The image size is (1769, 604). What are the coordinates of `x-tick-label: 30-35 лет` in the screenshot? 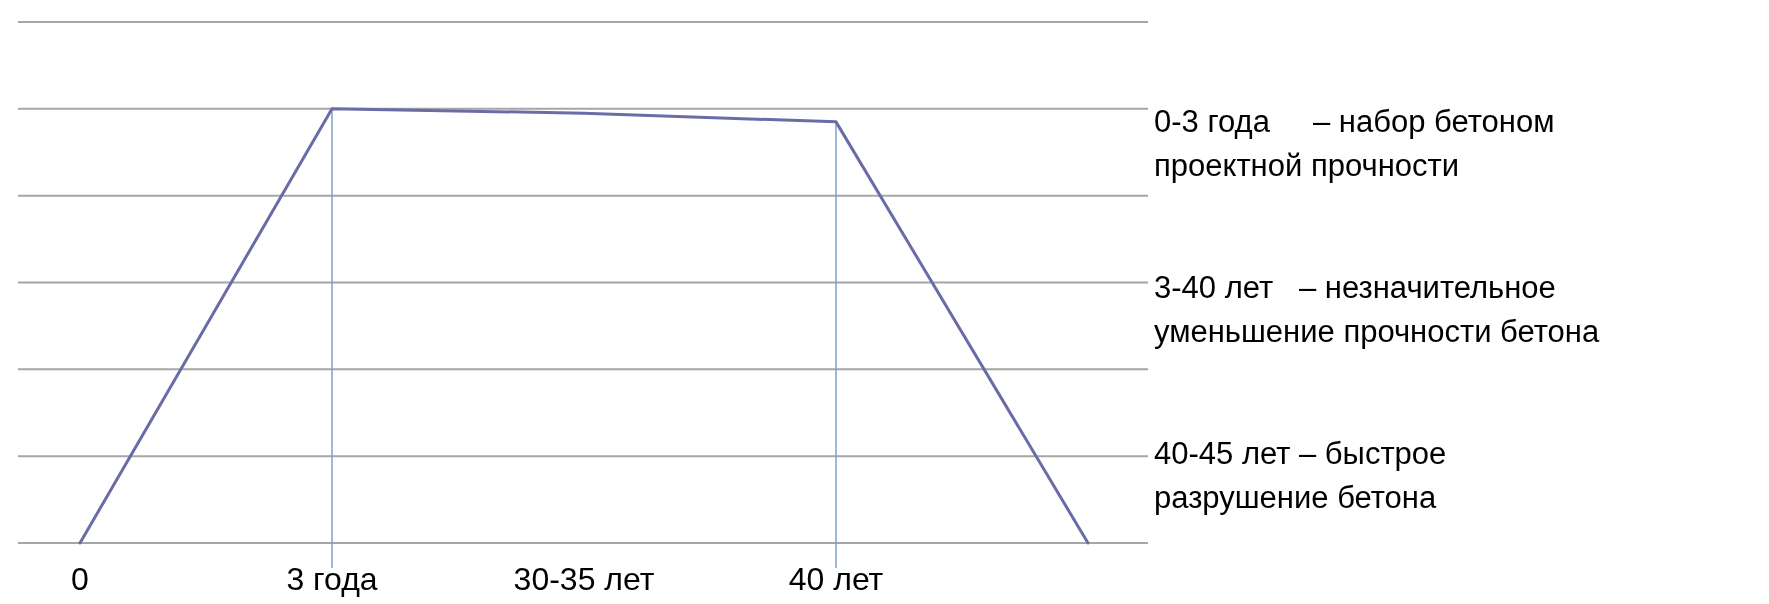 It's located at (584, 579).